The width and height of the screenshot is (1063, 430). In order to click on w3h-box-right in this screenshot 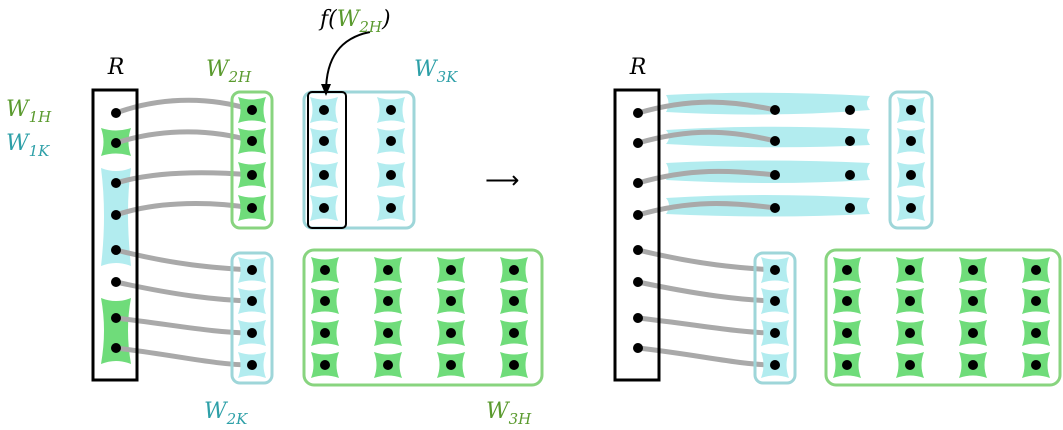, I will do `click(943, 317)`.